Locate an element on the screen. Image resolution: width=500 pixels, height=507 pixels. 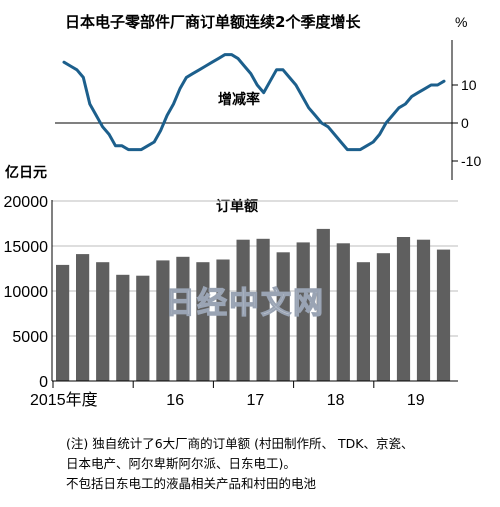
bar-ylabel: 亿日元 is located at coordinates (26, 172).